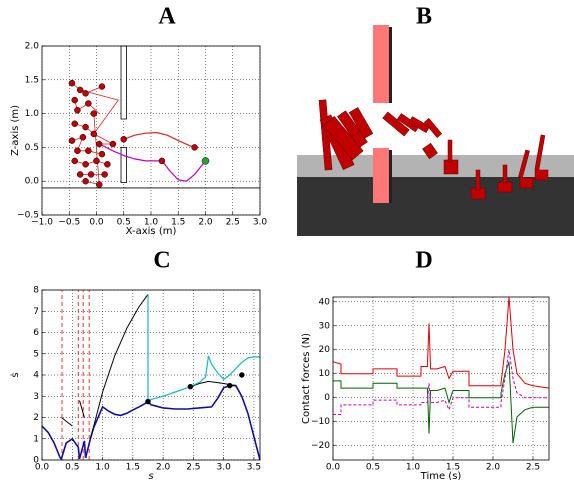  I want to click on y-tick-label: 1, so click(36, 439).